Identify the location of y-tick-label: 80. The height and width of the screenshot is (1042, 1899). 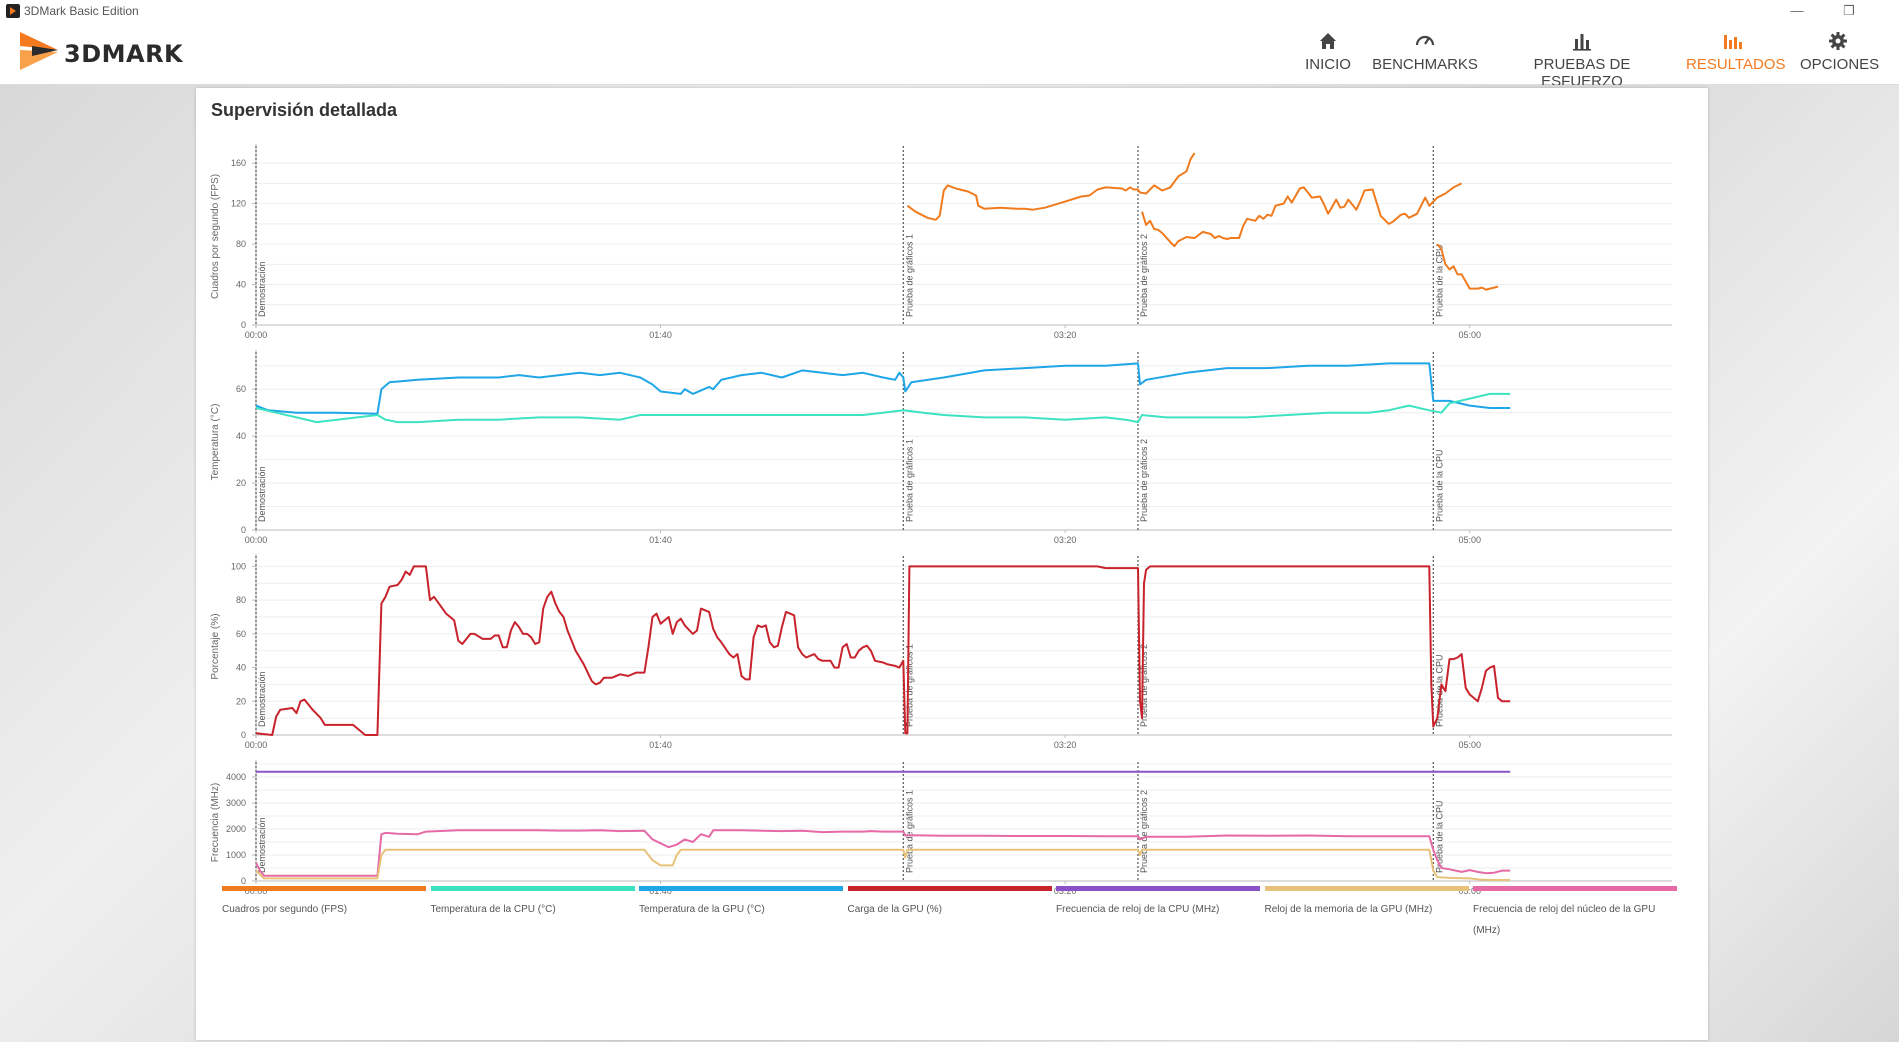
(241, 600).